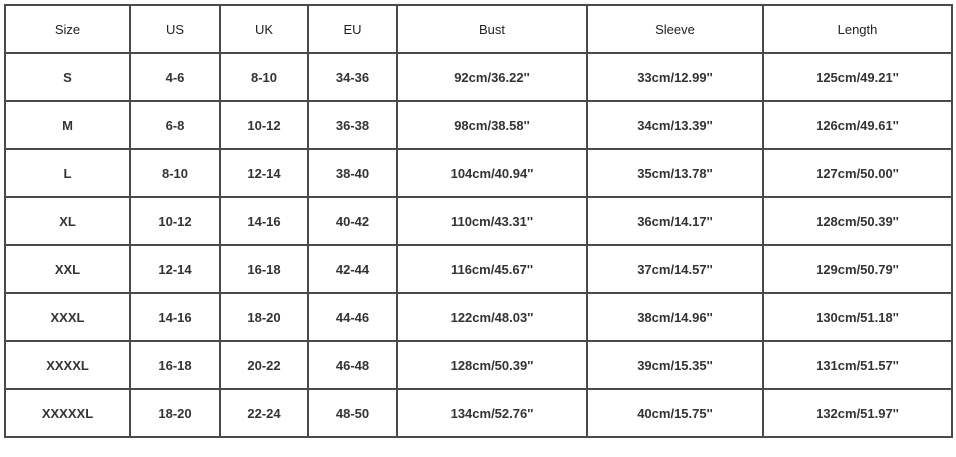 The height and width of the screenshot is (457, 956). What do you see at coordinates (352, 77) in the screenshot?
I see `cell-eu: 34-36` at bounding box center [352, 77].